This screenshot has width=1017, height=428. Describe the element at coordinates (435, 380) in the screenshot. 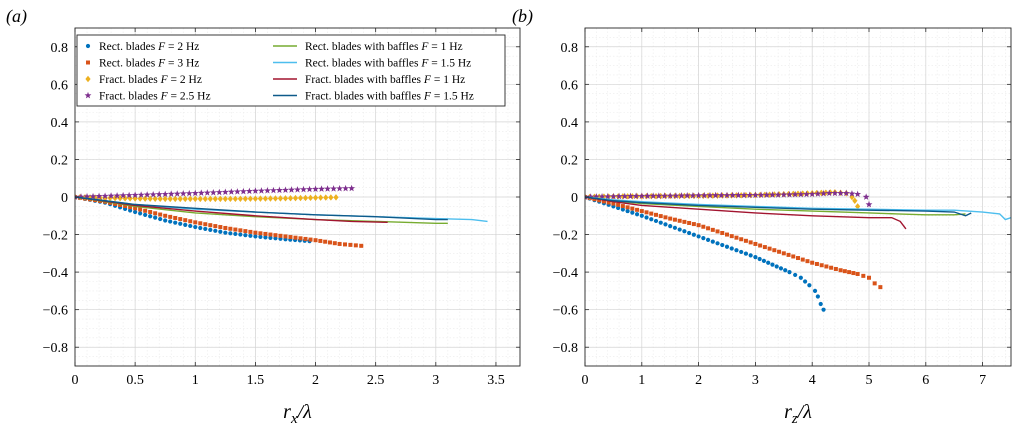

I see `x-tick-label: 3` at that location.